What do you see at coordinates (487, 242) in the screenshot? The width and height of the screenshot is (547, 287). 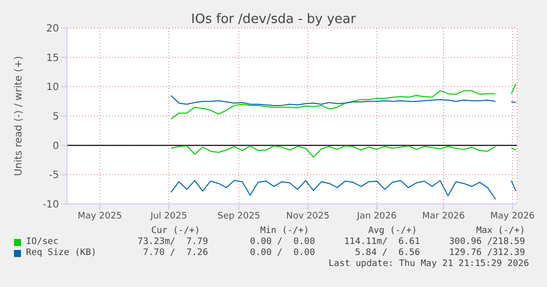 I see `text: 300.96 /218.59` at bounding box center [487, 242].